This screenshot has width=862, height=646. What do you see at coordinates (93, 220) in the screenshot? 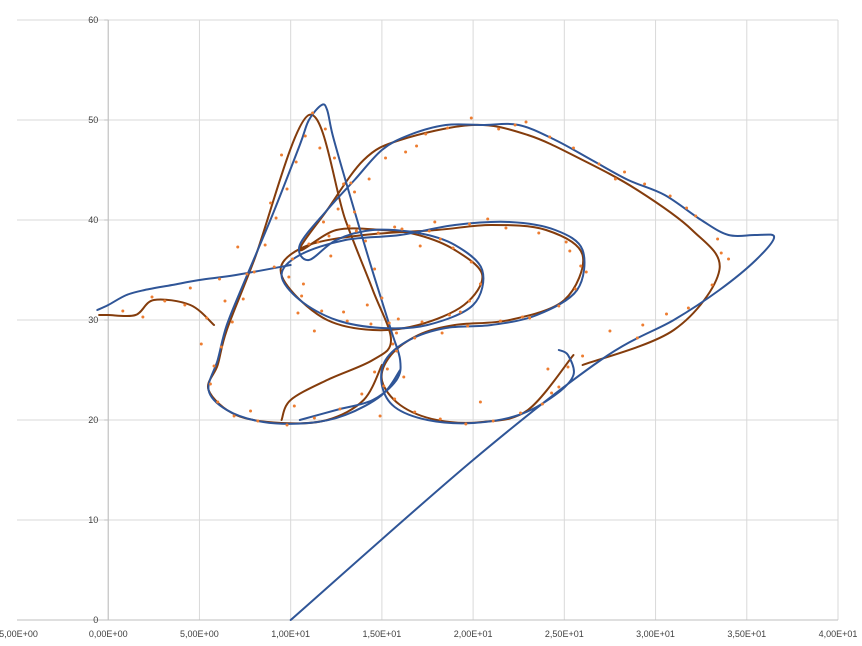
I see `y-tick-label: 40` at bounding box center [93, 220].